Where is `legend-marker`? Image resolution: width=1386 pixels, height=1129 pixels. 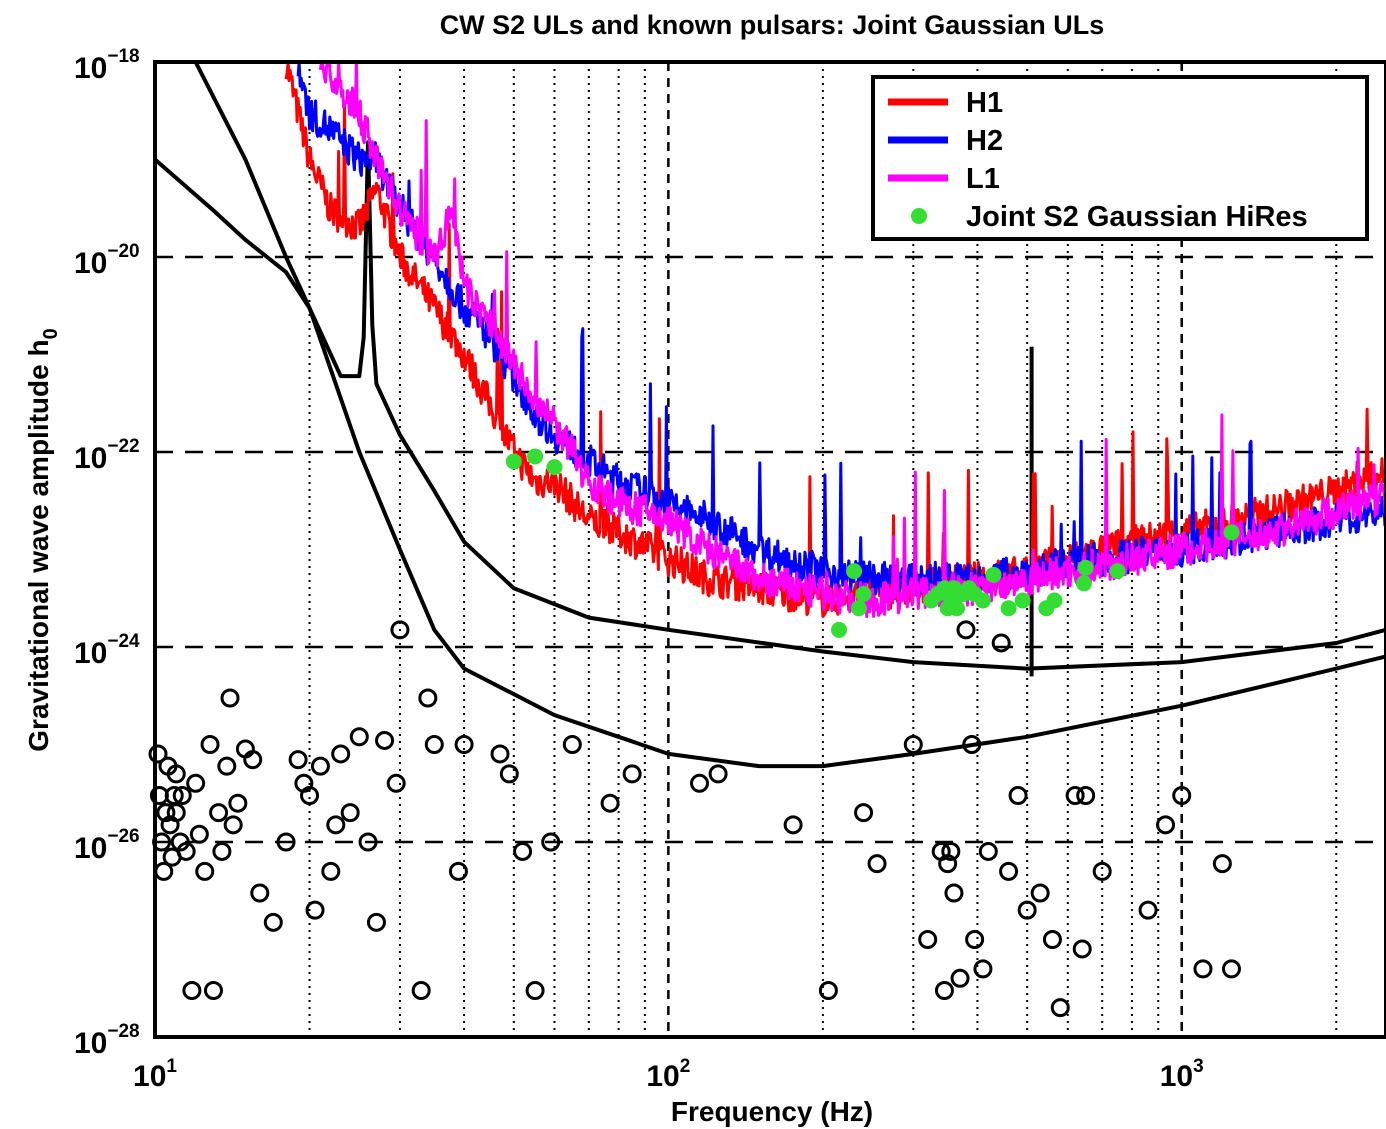 legend-marker is located at coordinates (919, 216).